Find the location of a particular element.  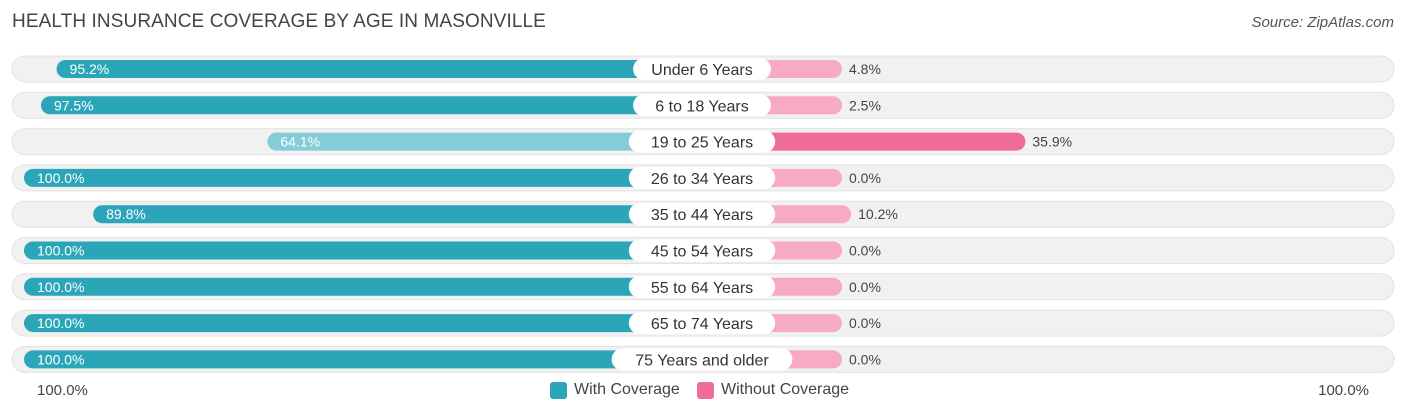

category-label: Under 6 Years is located at coordinates (701, 70).